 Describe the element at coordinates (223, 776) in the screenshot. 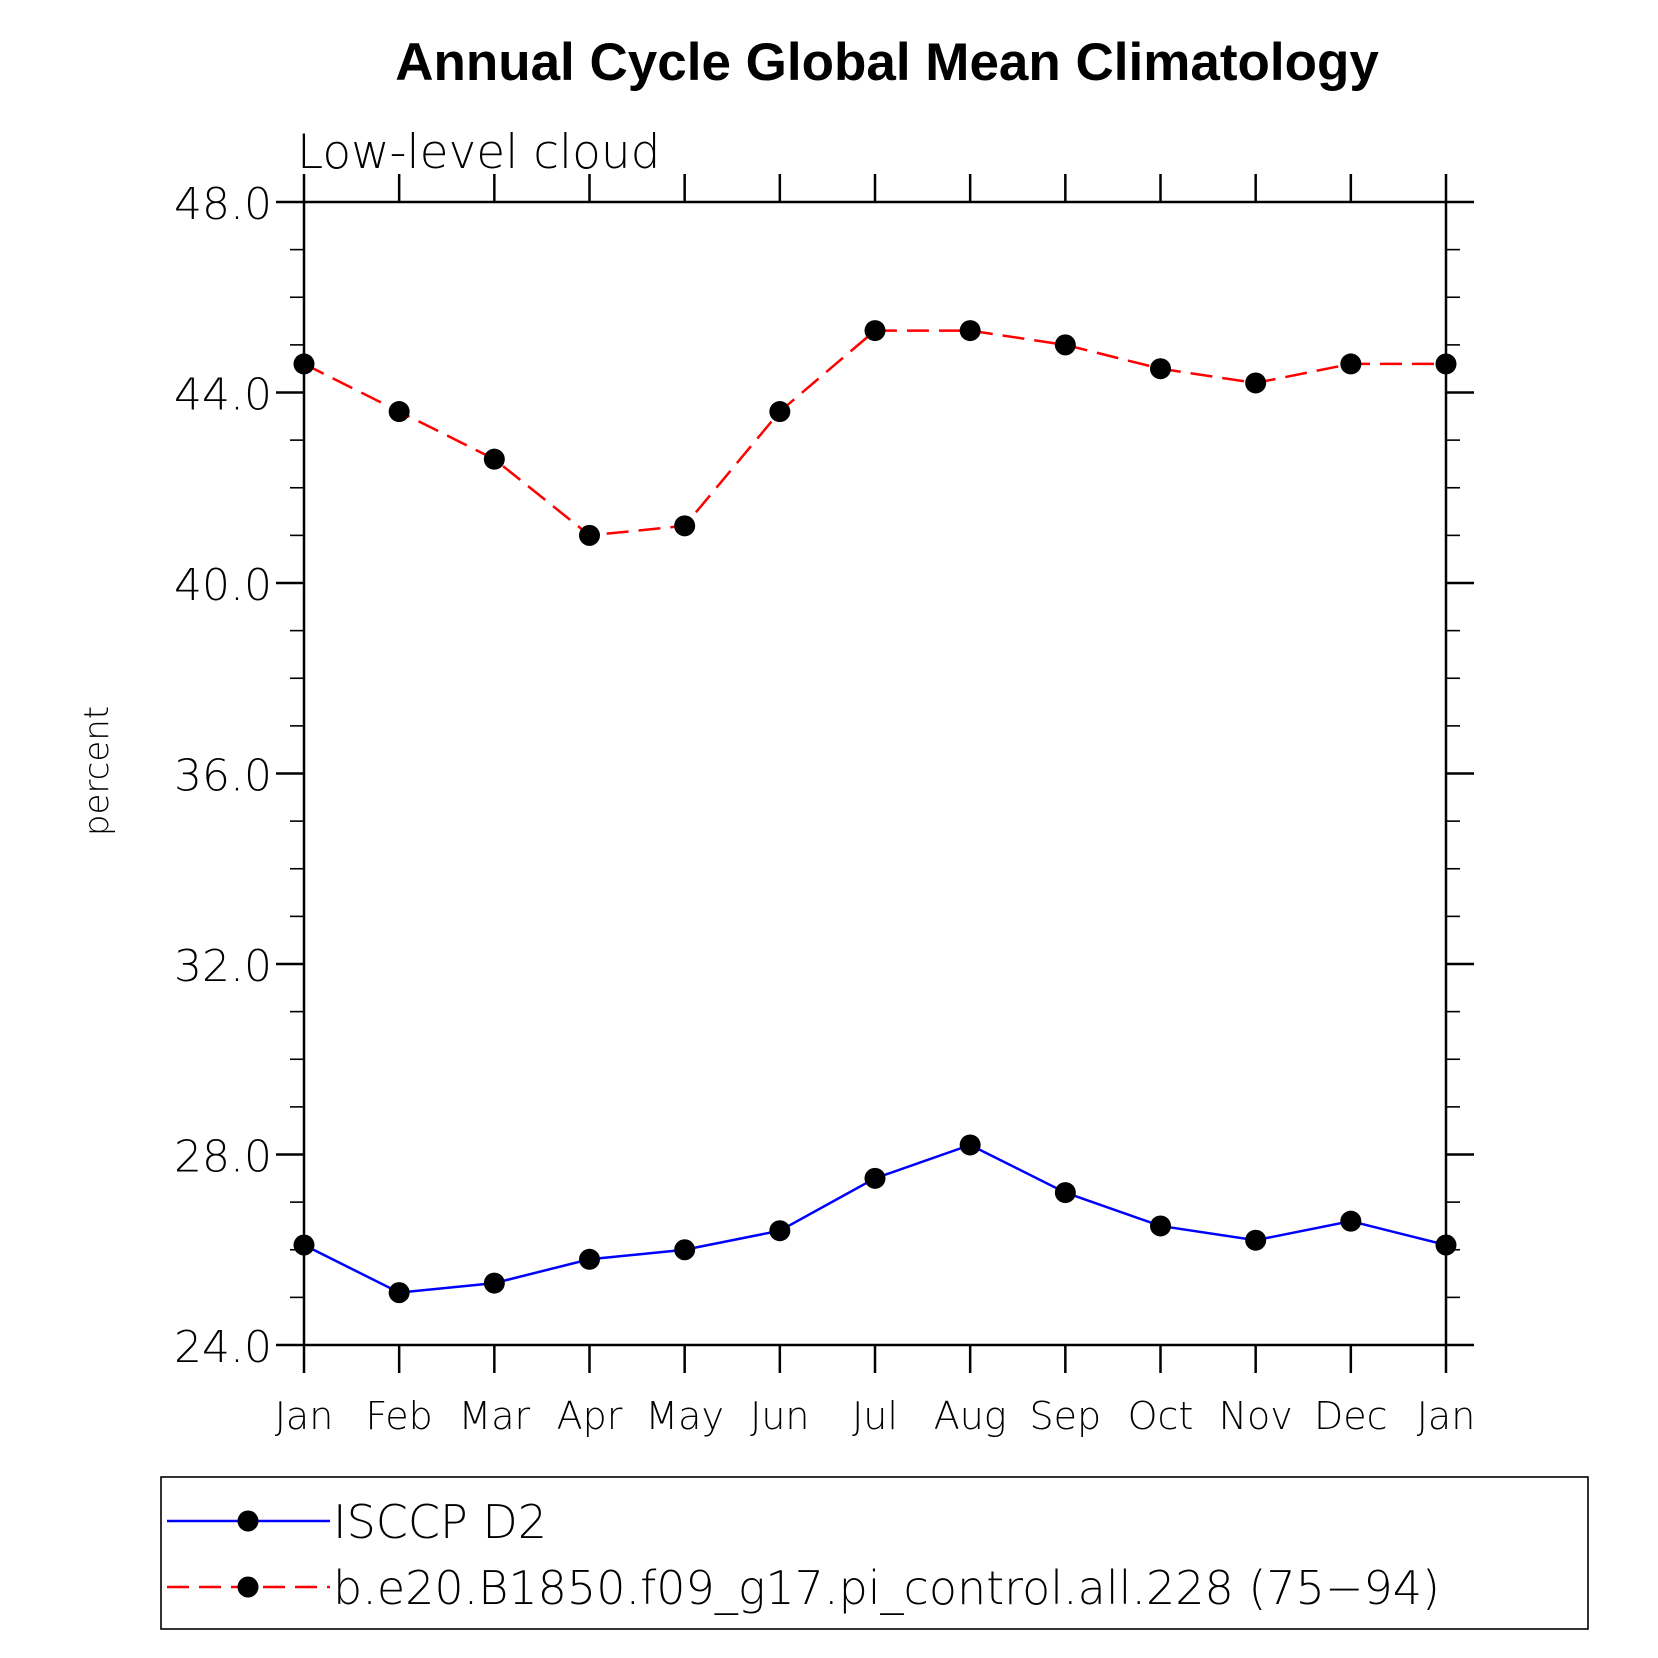

I see `y-tick-label: 36.0` at that location.